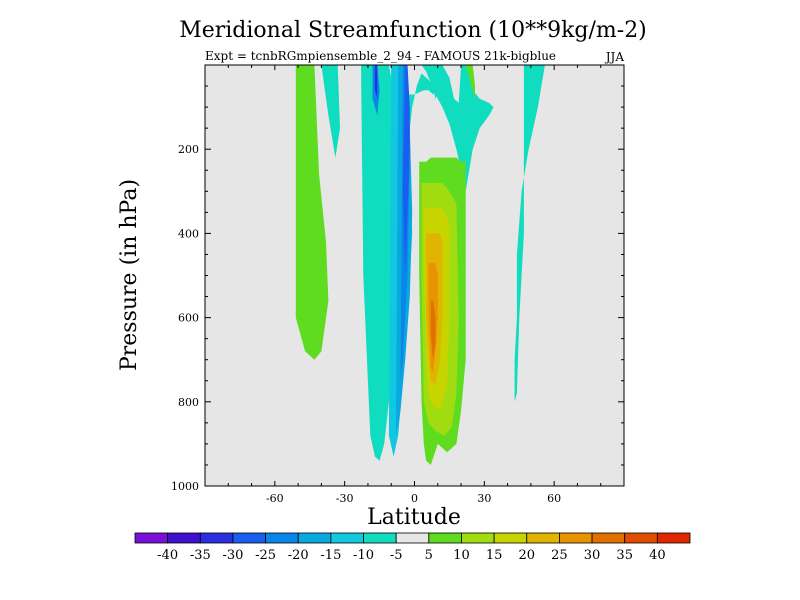 The width and height of the screenshot is (800, 600). Describe the element at coordinates (484, 498) in the screenshot. I see `x-tick-label: 30` at that location.